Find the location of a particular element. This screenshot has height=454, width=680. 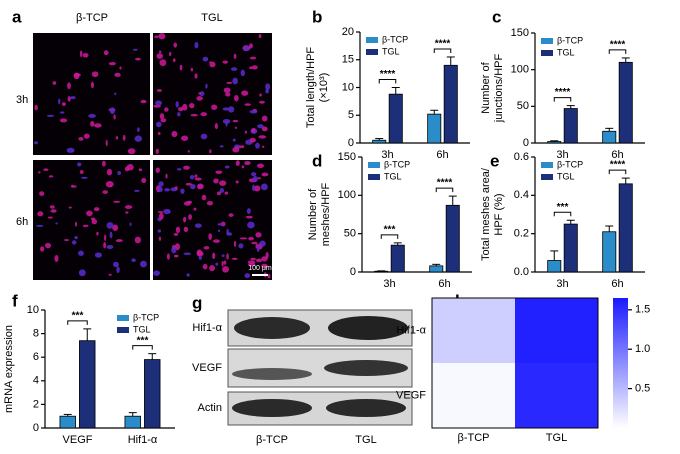

panel-label: d is located at coordinates (317, 160).